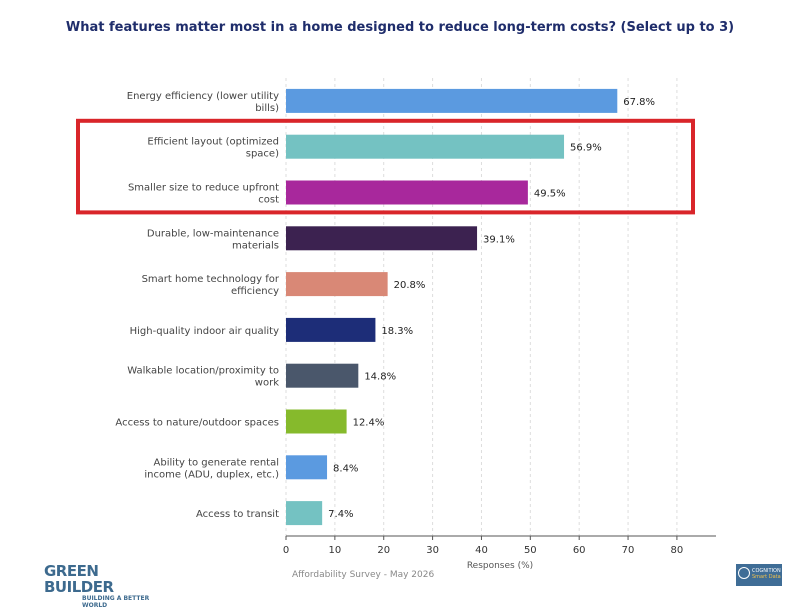 The height and width of the screenshot is (609, 800). Describe the element at coordinates (197, 423) in the screenshot. I see `category-label-7: Access to nature/outdoor spaces` at that location.